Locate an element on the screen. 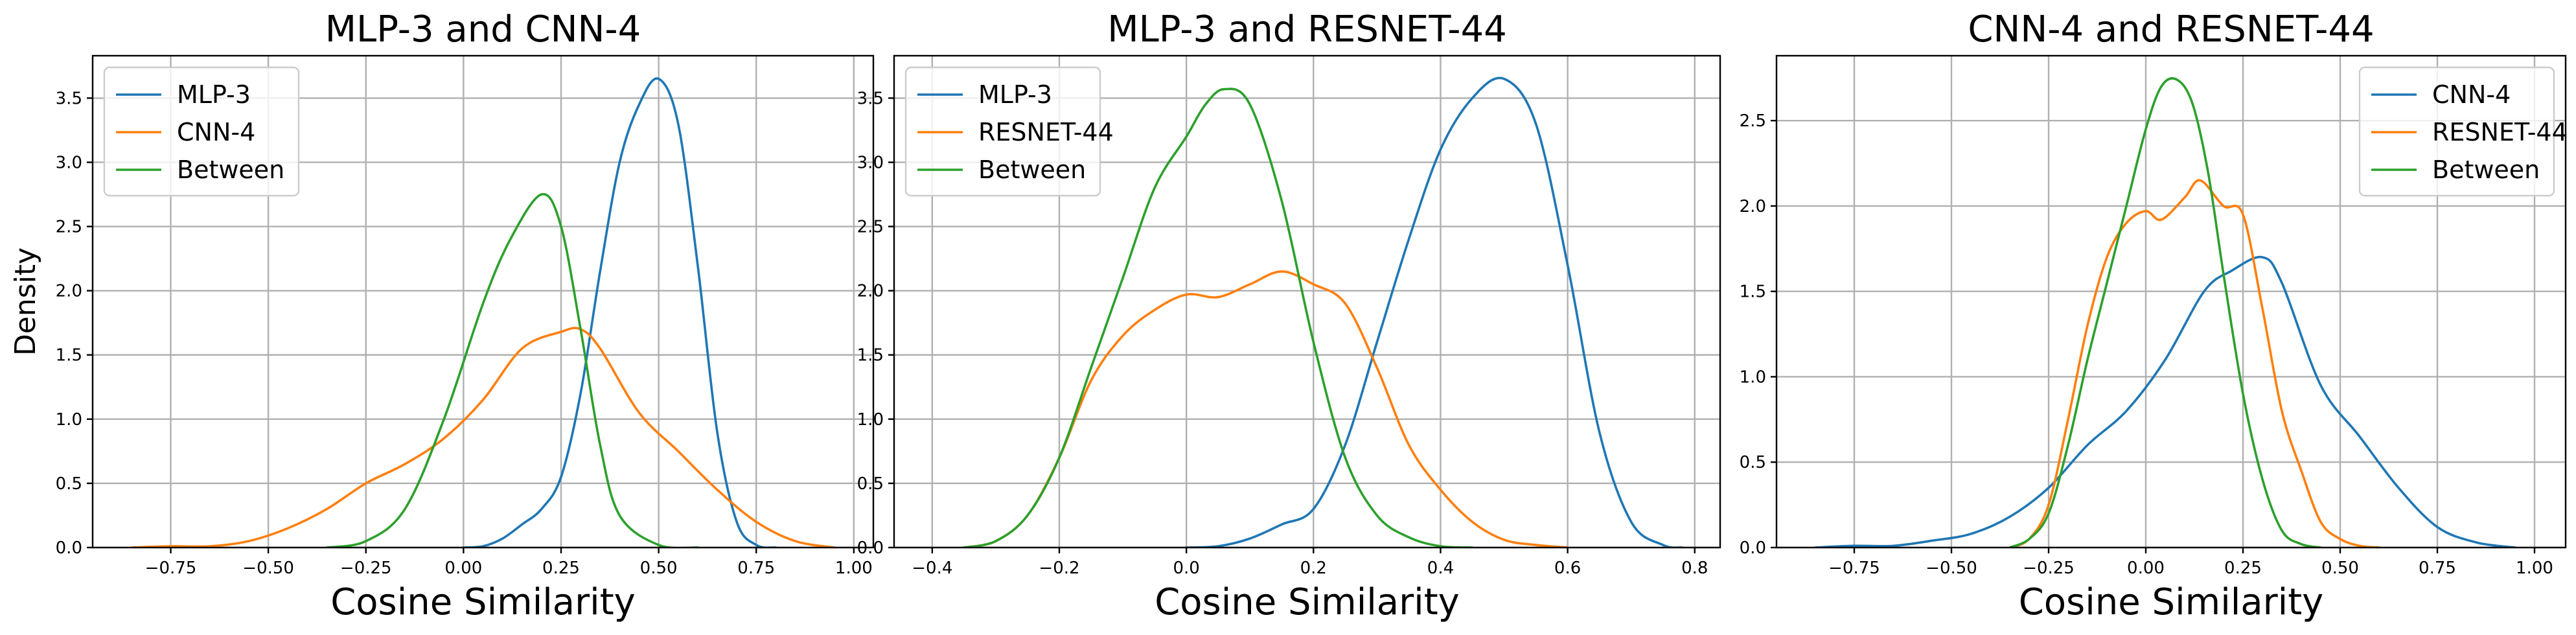  legend: CNN-4 RESNET-44 Between is located at coordinates (2463, 131).